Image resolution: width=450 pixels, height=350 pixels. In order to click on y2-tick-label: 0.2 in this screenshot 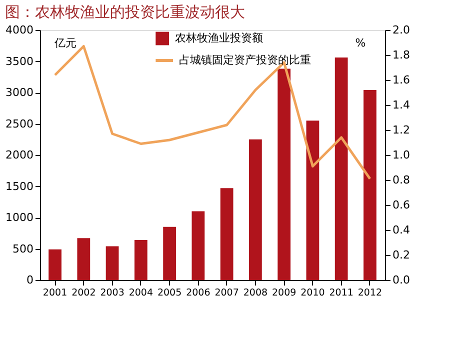, I will do `click(401, 255)`.